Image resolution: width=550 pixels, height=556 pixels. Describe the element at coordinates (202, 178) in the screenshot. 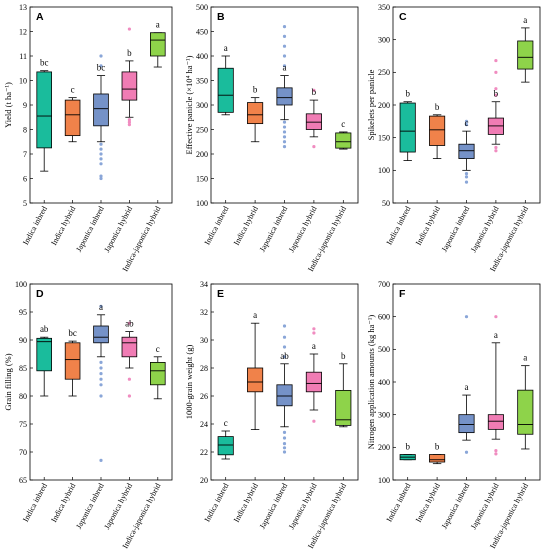

I see `y-tick-label: 150` at that location.